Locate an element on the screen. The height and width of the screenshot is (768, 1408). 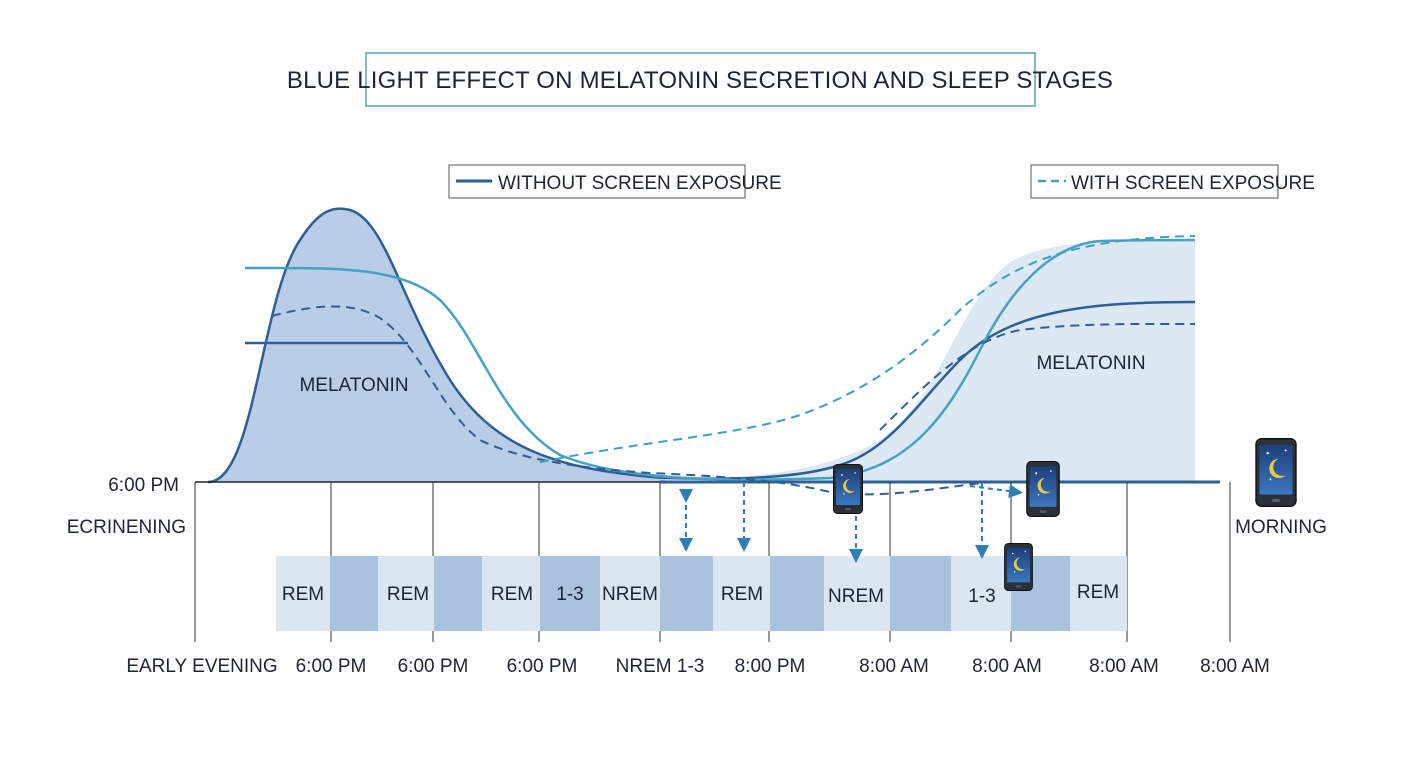
right-label-morning: MORNING is located at coordinates (1281, 527).